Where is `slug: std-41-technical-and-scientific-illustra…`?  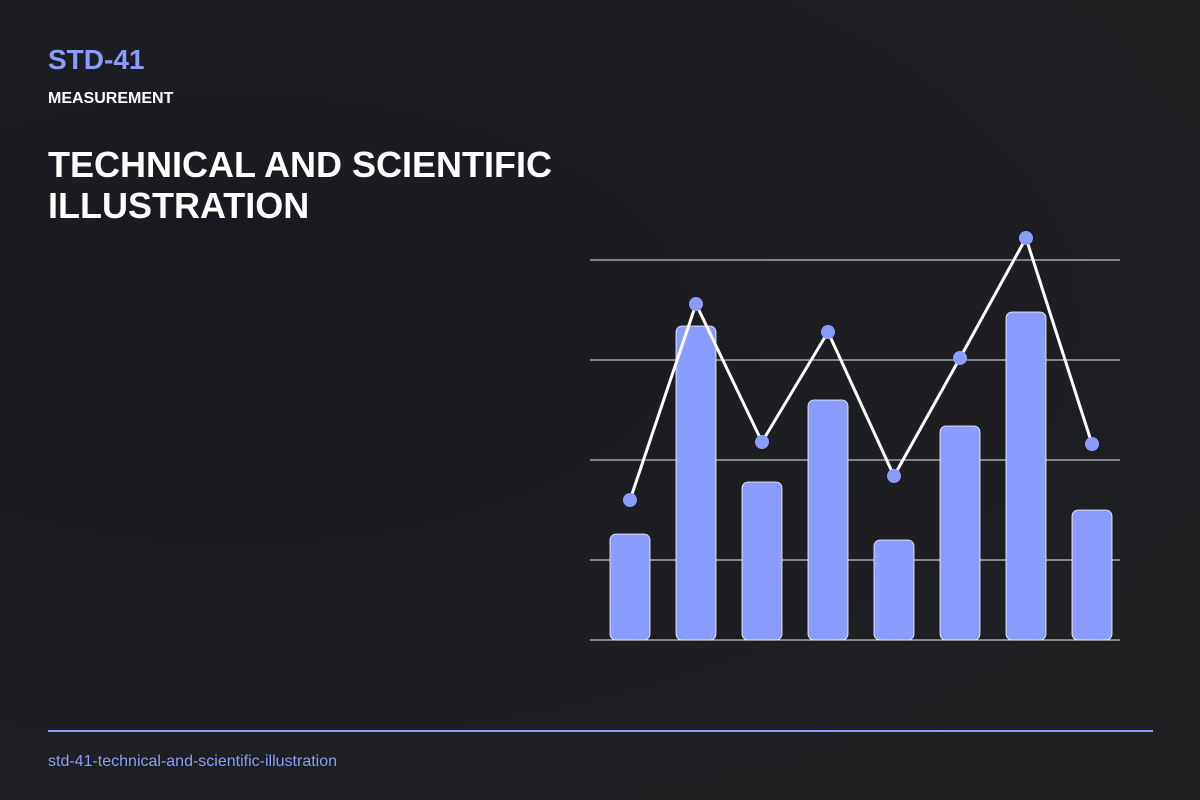 slug: std-41-technical-and-scientific-illustra… is located at coordinates (193, 761).